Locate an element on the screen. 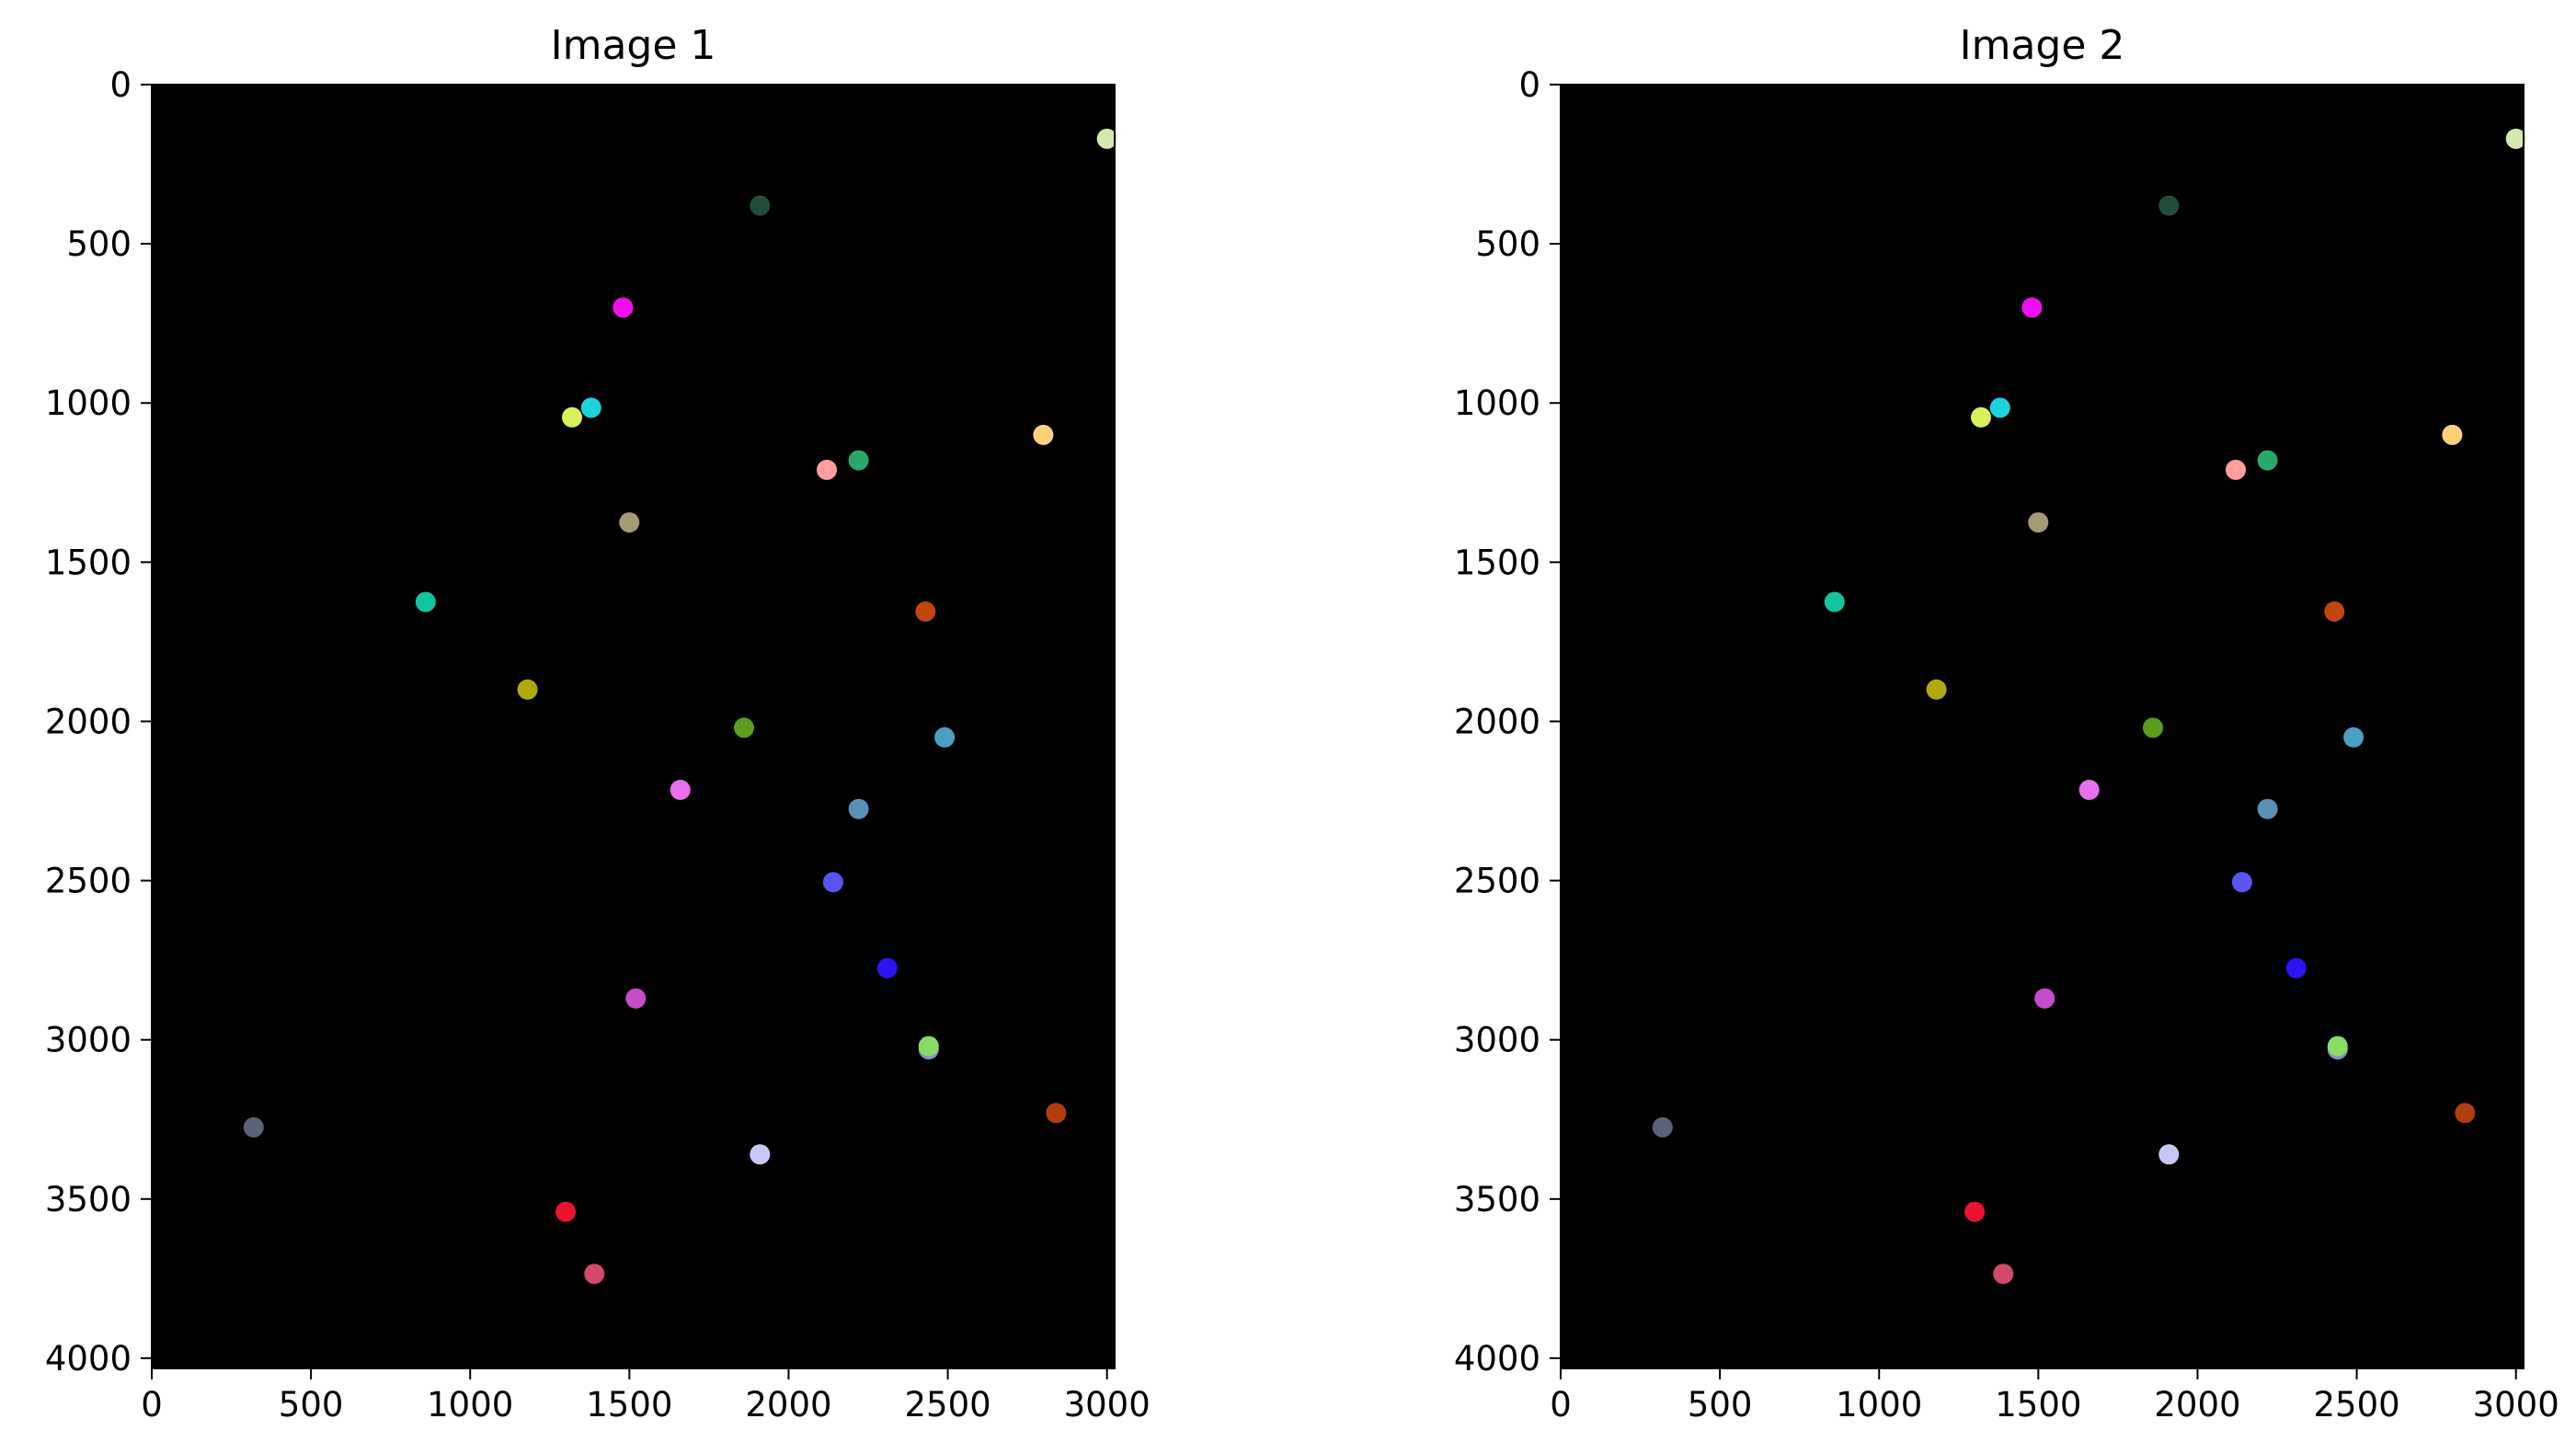  chart-title: Image 2 is located at coordinates (2043, 45).